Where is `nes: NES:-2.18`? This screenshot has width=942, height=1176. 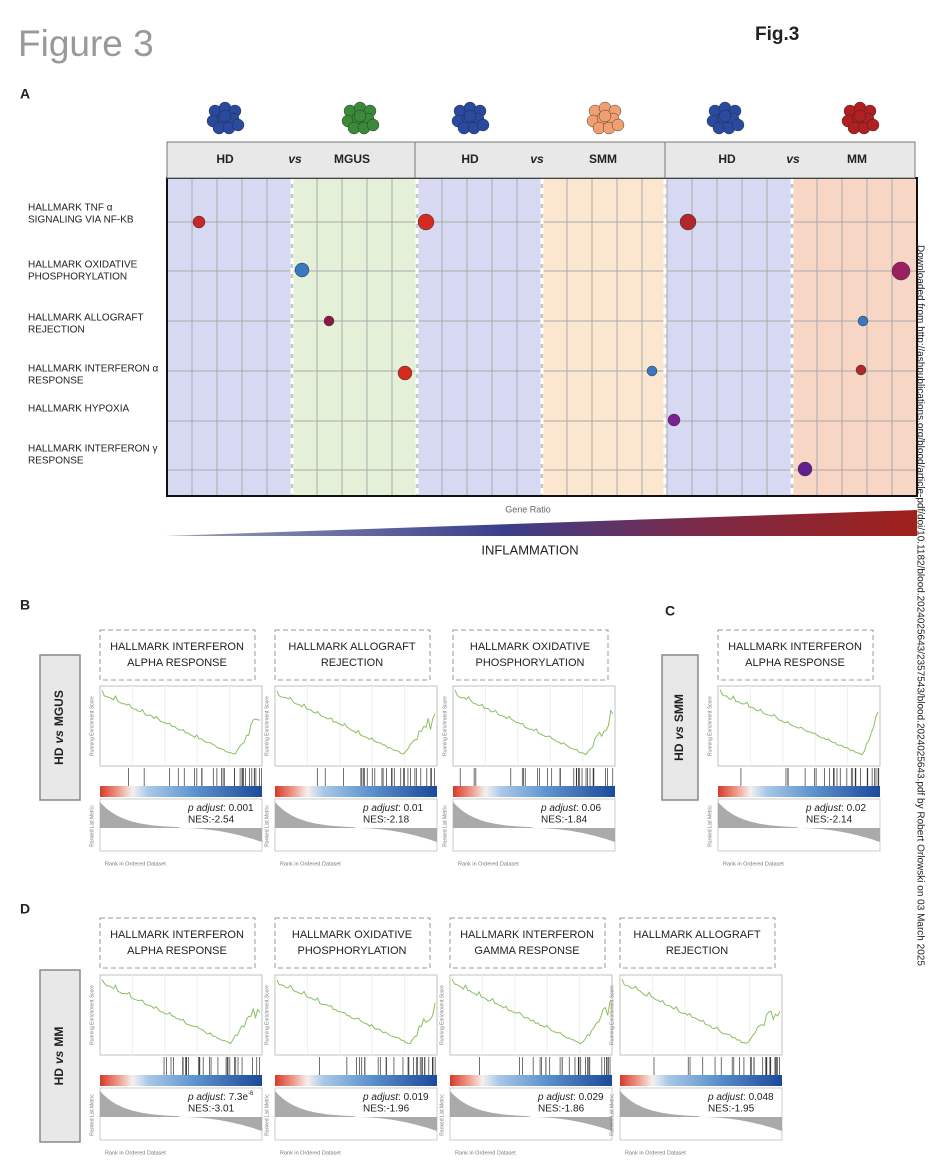
nes: NES:-2.18 is located at coordinates (386, 820).